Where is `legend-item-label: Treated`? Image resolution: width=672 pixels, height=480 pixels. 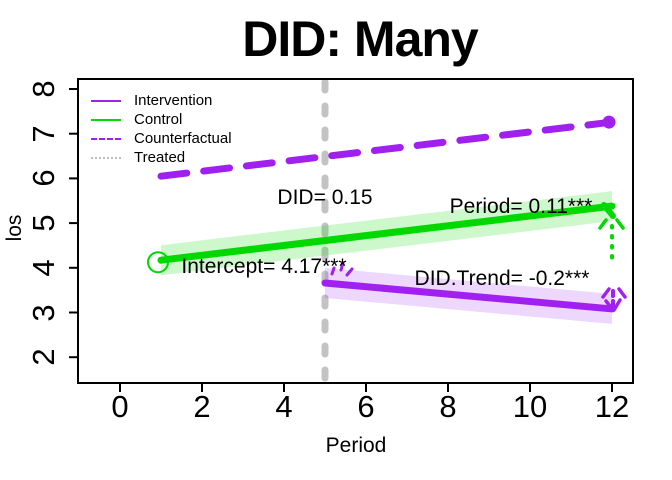 legend-item-label: Treated is located at coordinates (160, 157).